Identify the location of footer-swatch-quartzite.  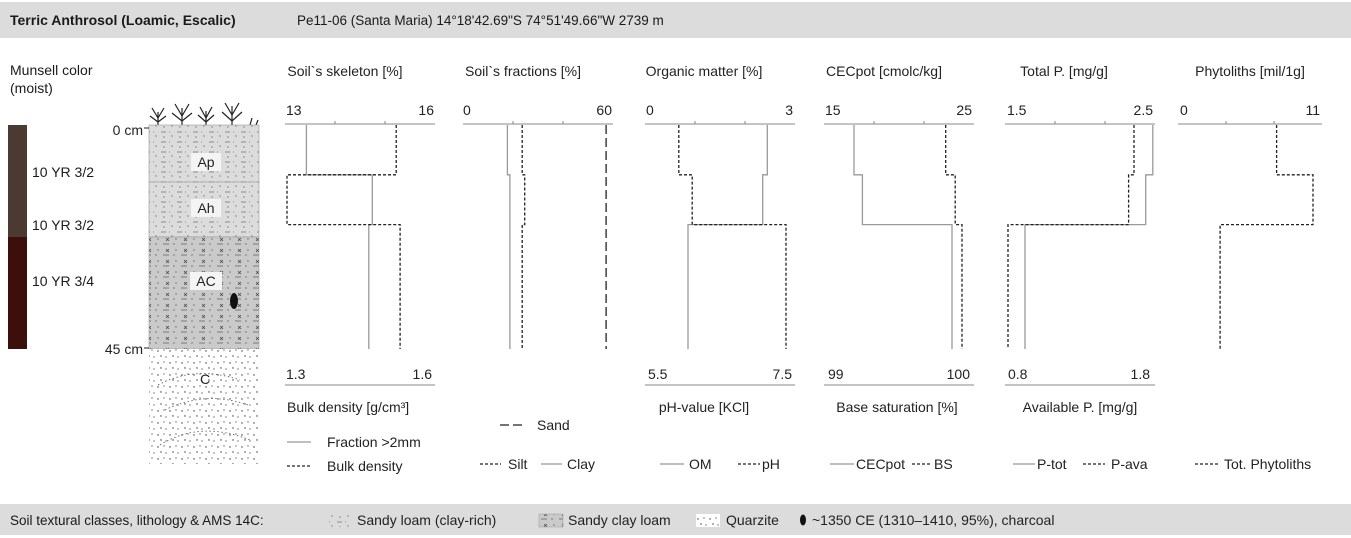
(708, 520).